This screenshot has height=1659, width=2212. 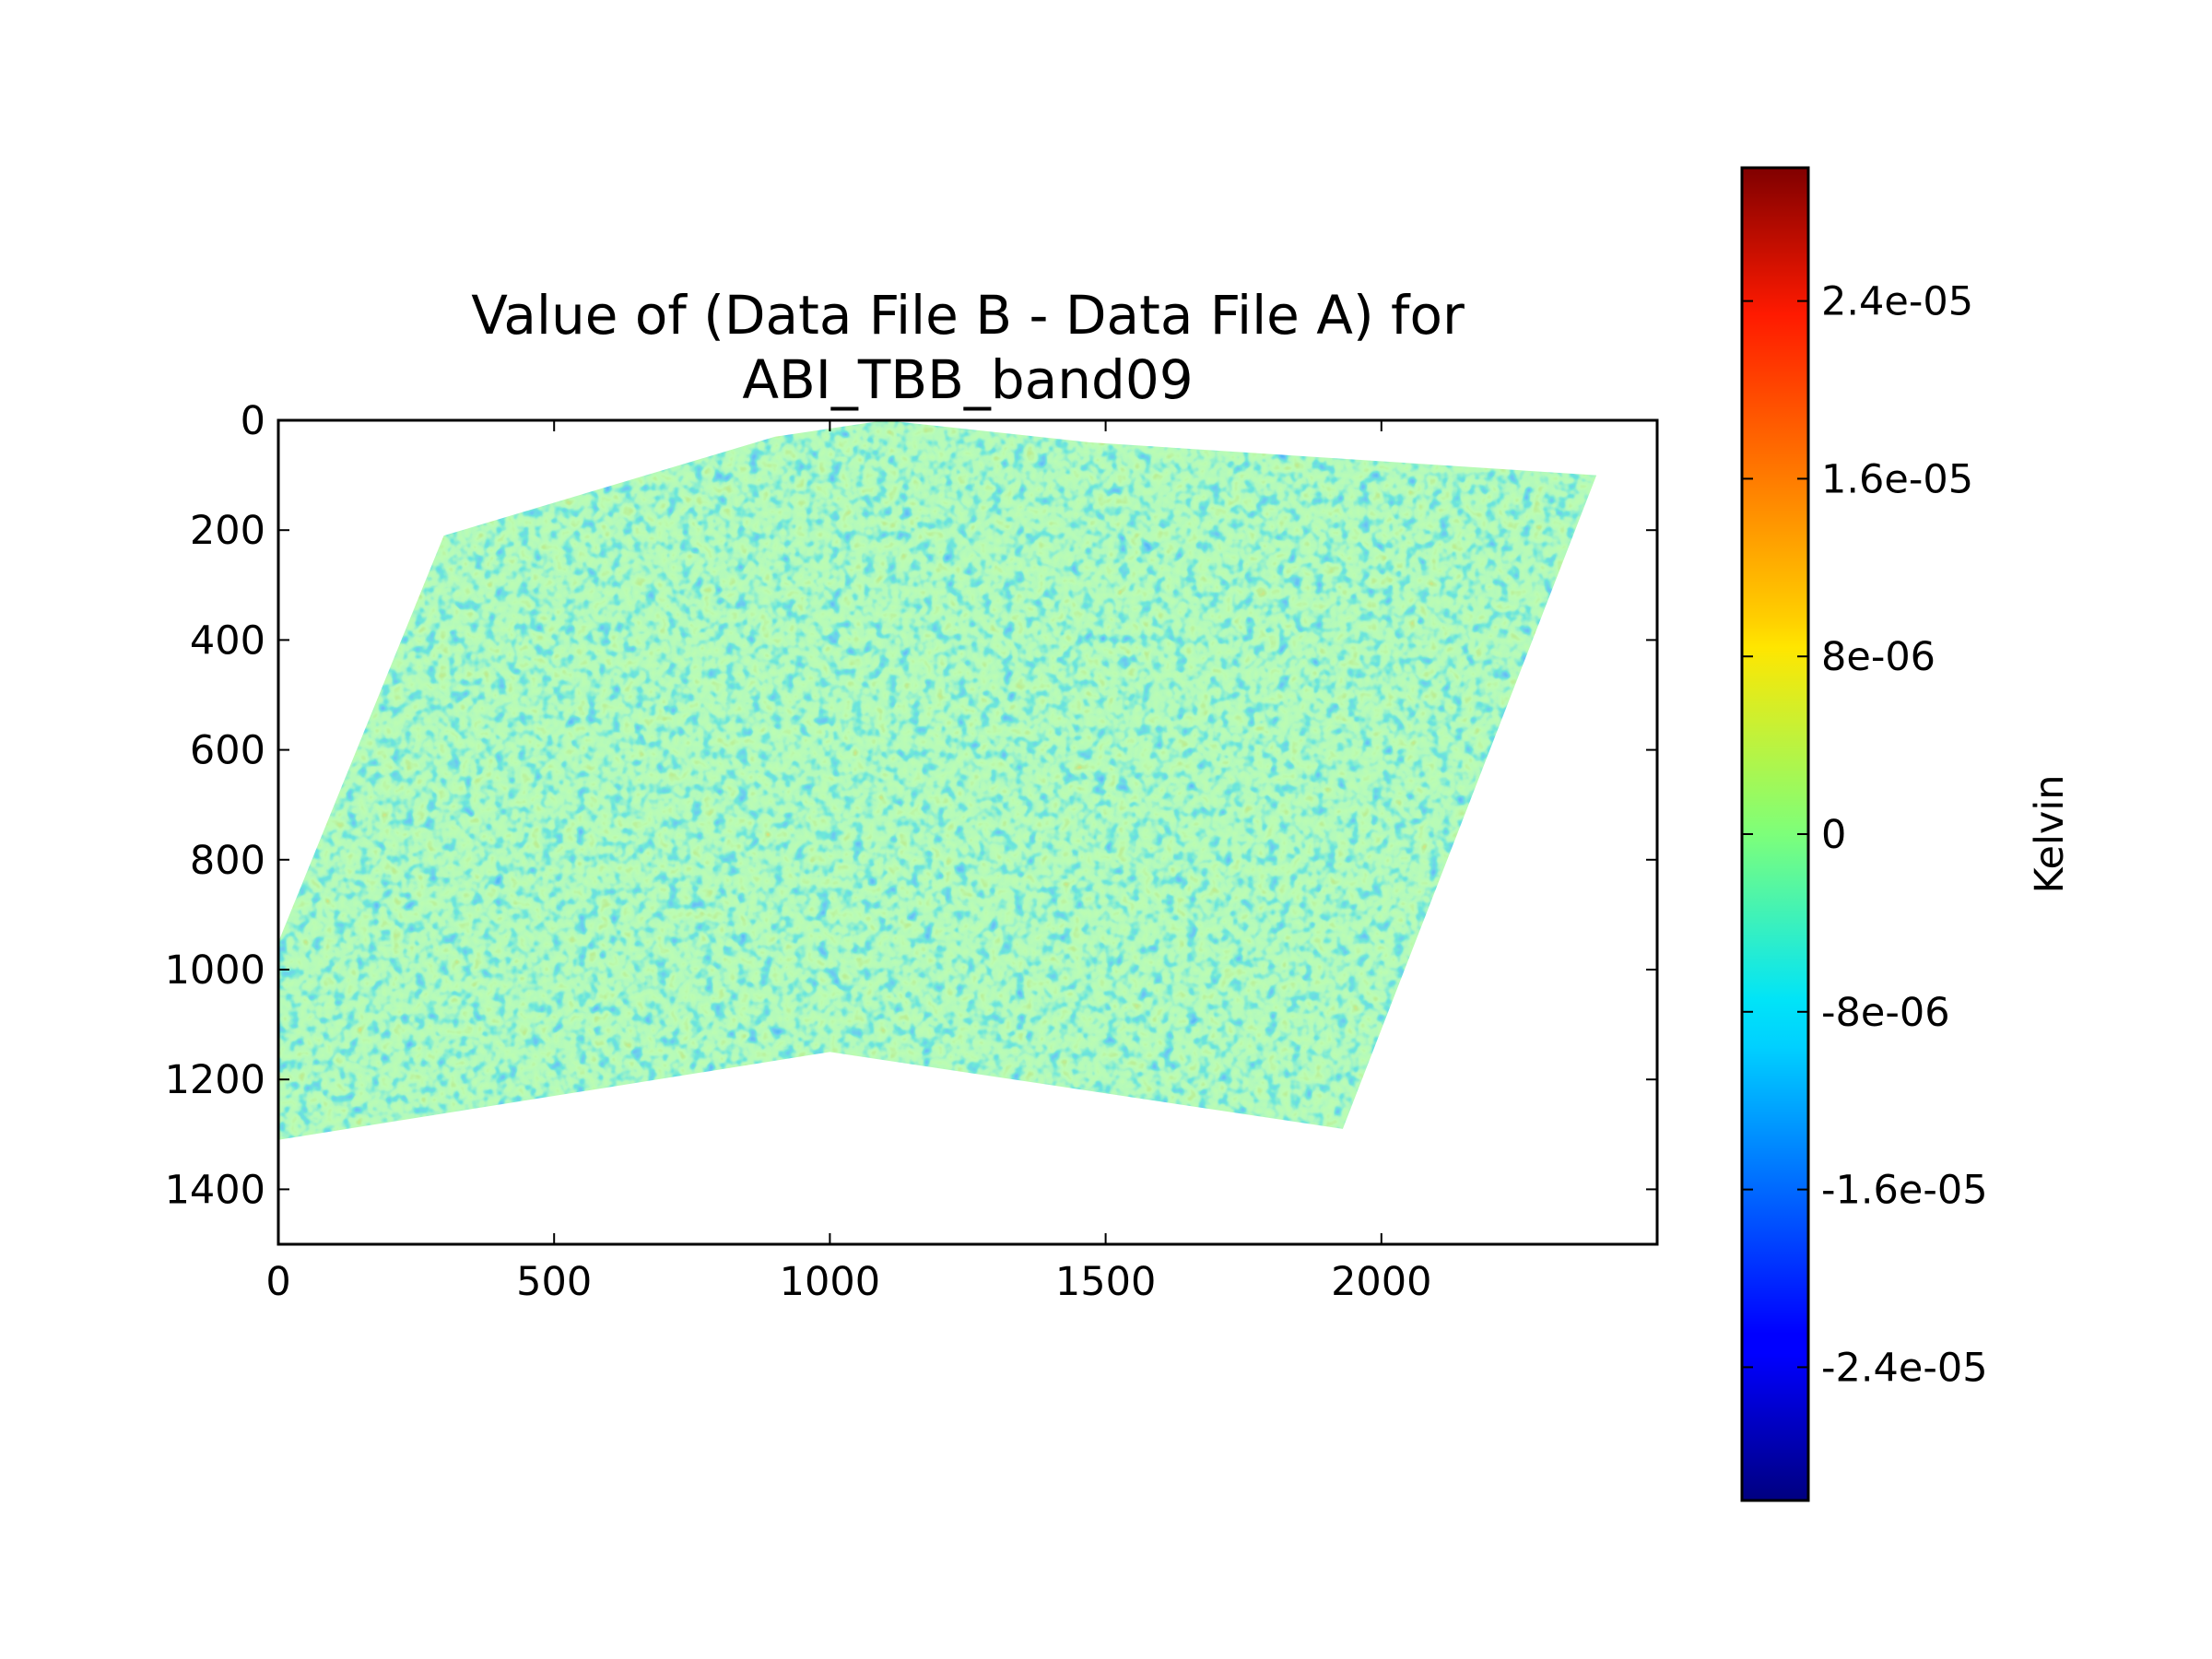 I want to click on x-tick-label: 0, so click(x=277, y=1282).